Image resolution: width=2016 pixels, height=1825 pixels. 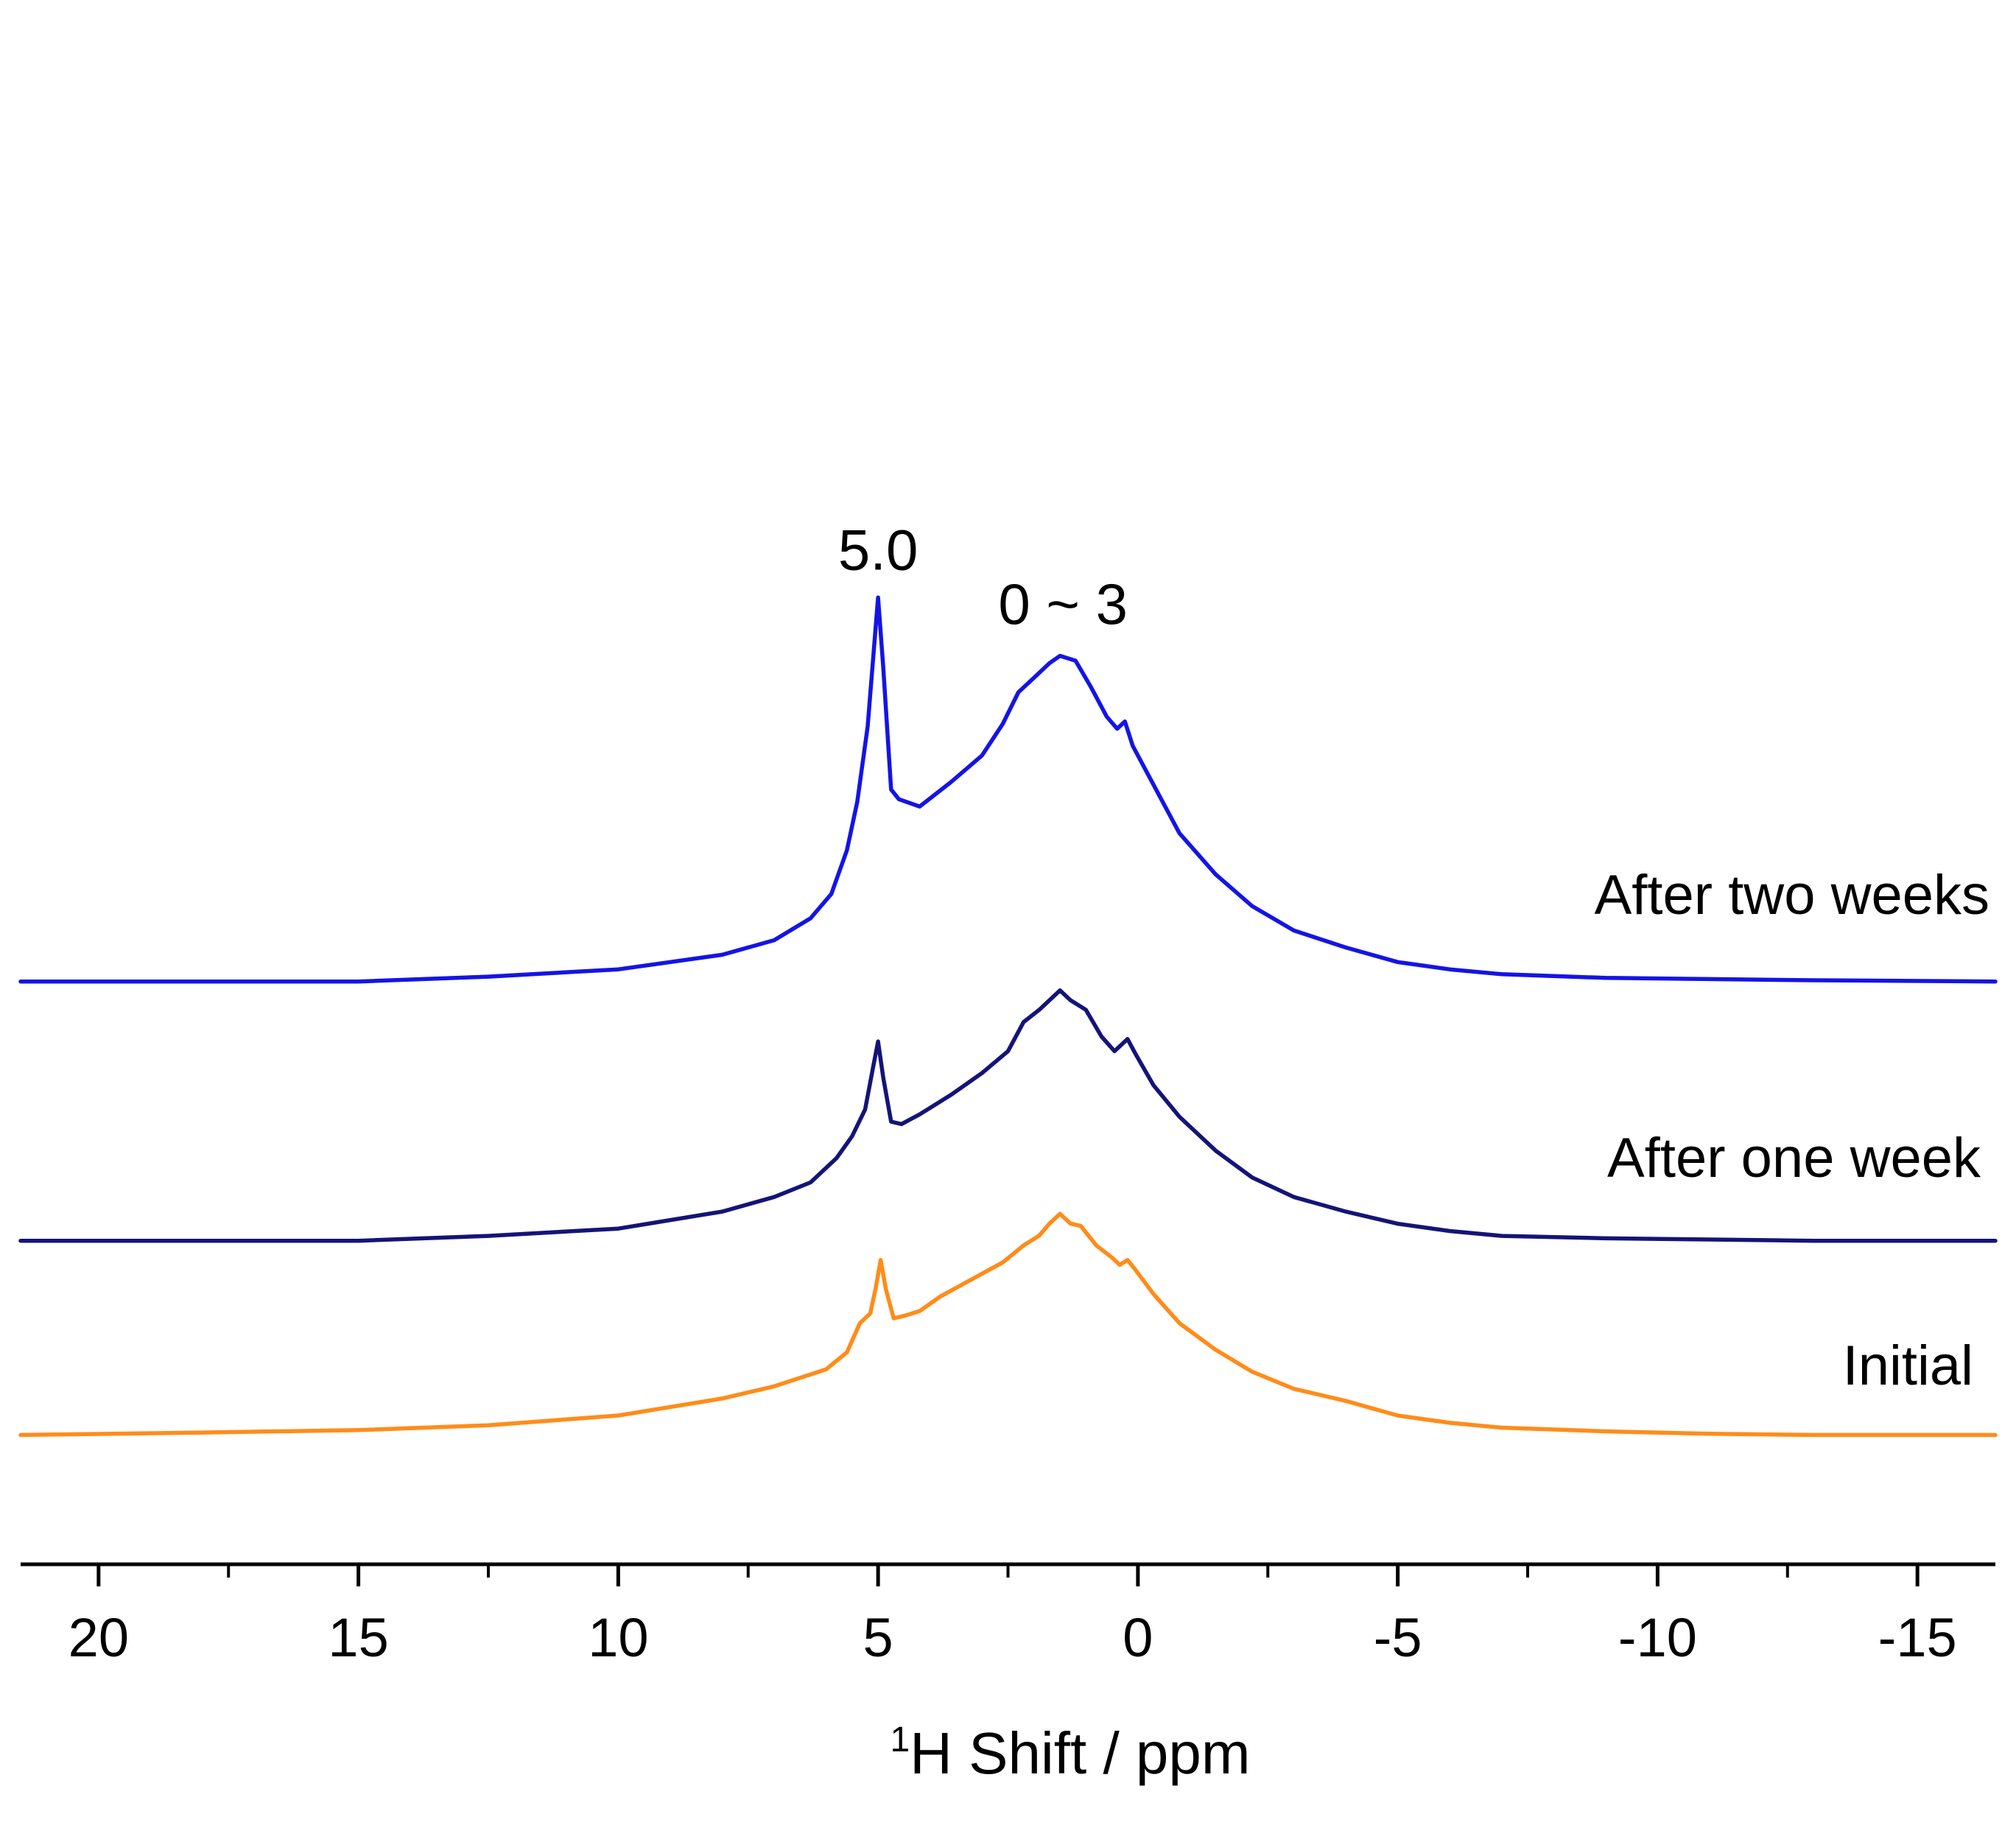 I want to click on x-axis: 20 15 10 5 0 -5 -10 -15, so click(x=1008, y=1615).